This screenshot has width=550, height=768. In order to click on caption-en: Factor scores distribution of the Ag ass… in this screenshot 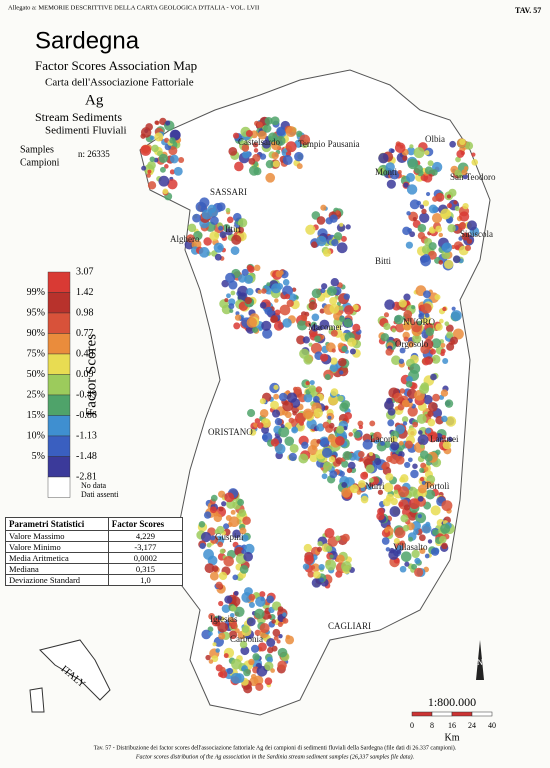, I will do `click(274, 756)`.